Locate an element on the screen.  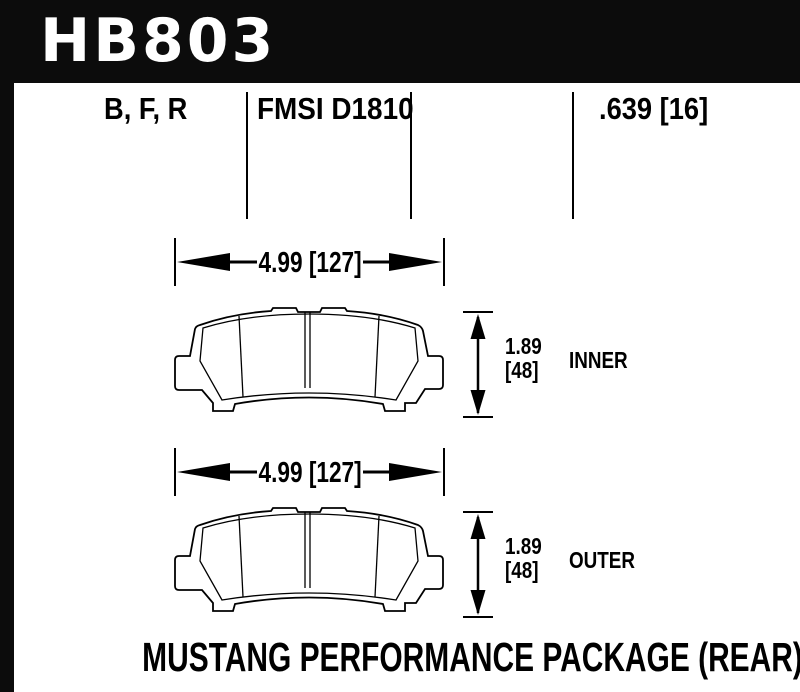
fmsi-number: FMSI D1810 is located at coordinates (335, 108).